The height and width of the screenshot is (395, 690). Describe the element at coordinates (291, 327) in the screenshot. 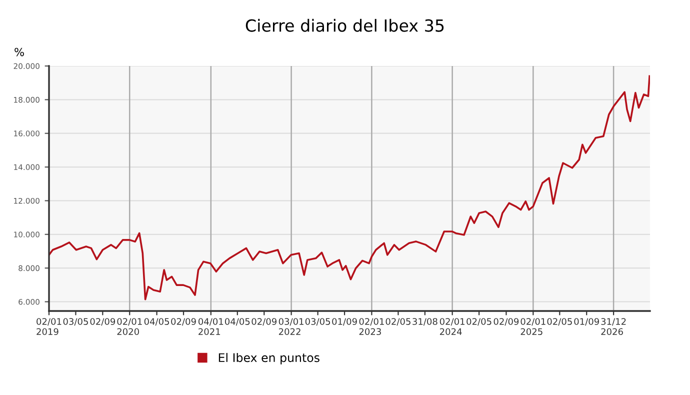

I see `x-tick-label: 03/01 2022` at that location.